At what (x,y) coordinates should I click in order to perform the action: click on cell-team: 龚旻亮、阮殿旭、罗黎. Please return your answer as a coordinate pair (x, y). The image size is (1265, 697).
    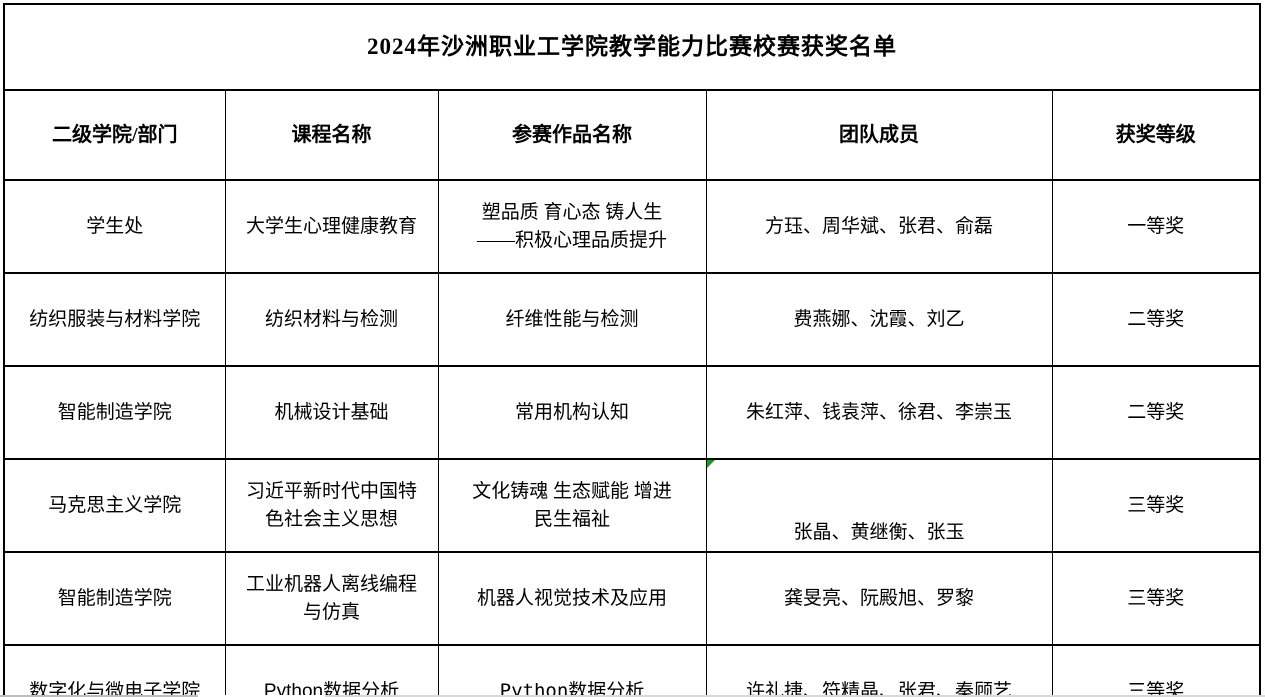
    Looking at the image, I should click on (879, 598).